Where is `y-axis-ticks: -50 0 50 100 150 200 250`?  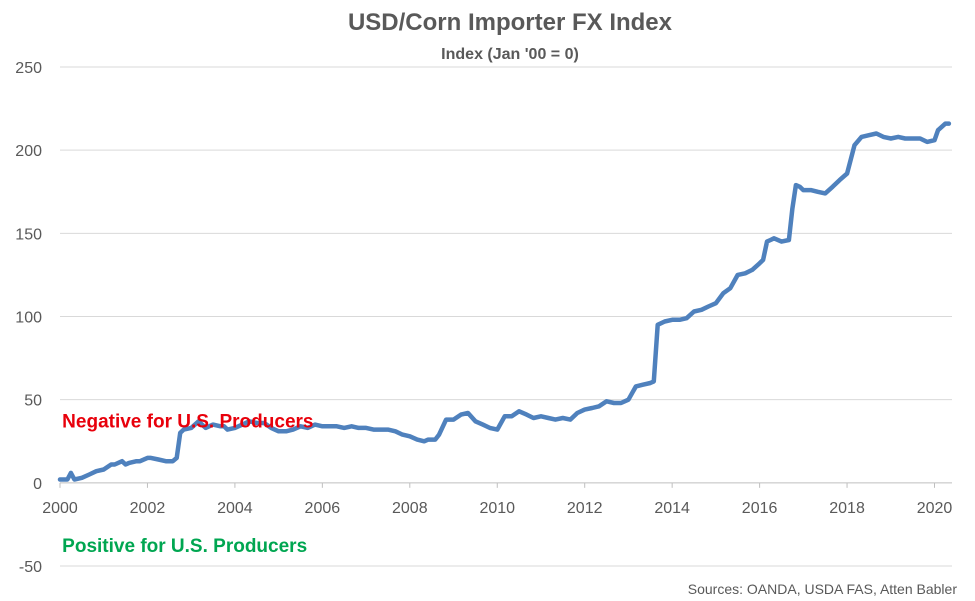 y-axis-ticks: -50 0 50 100 150 200 250 is located at coordinates (28, 318).